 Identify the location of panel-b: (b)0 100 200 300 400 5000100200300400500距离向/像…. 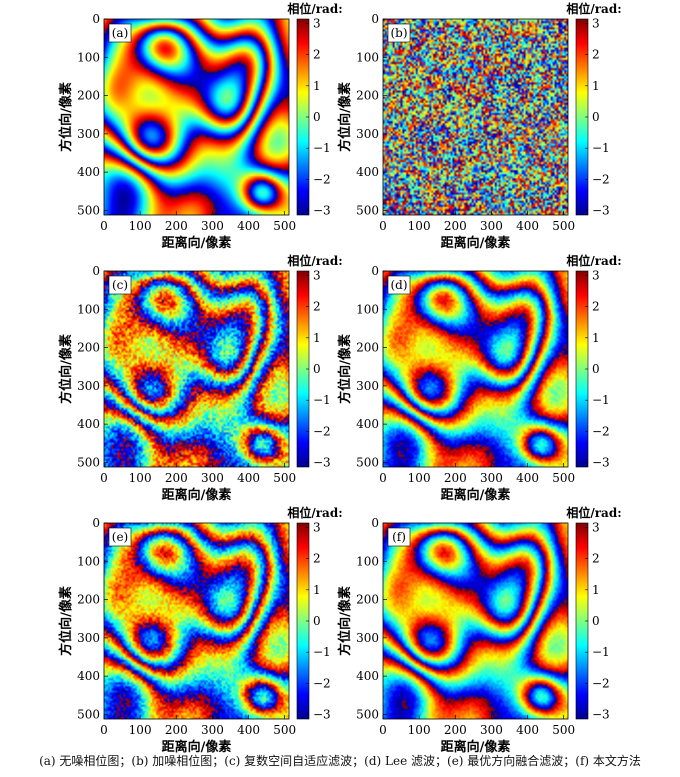
(479, 126).